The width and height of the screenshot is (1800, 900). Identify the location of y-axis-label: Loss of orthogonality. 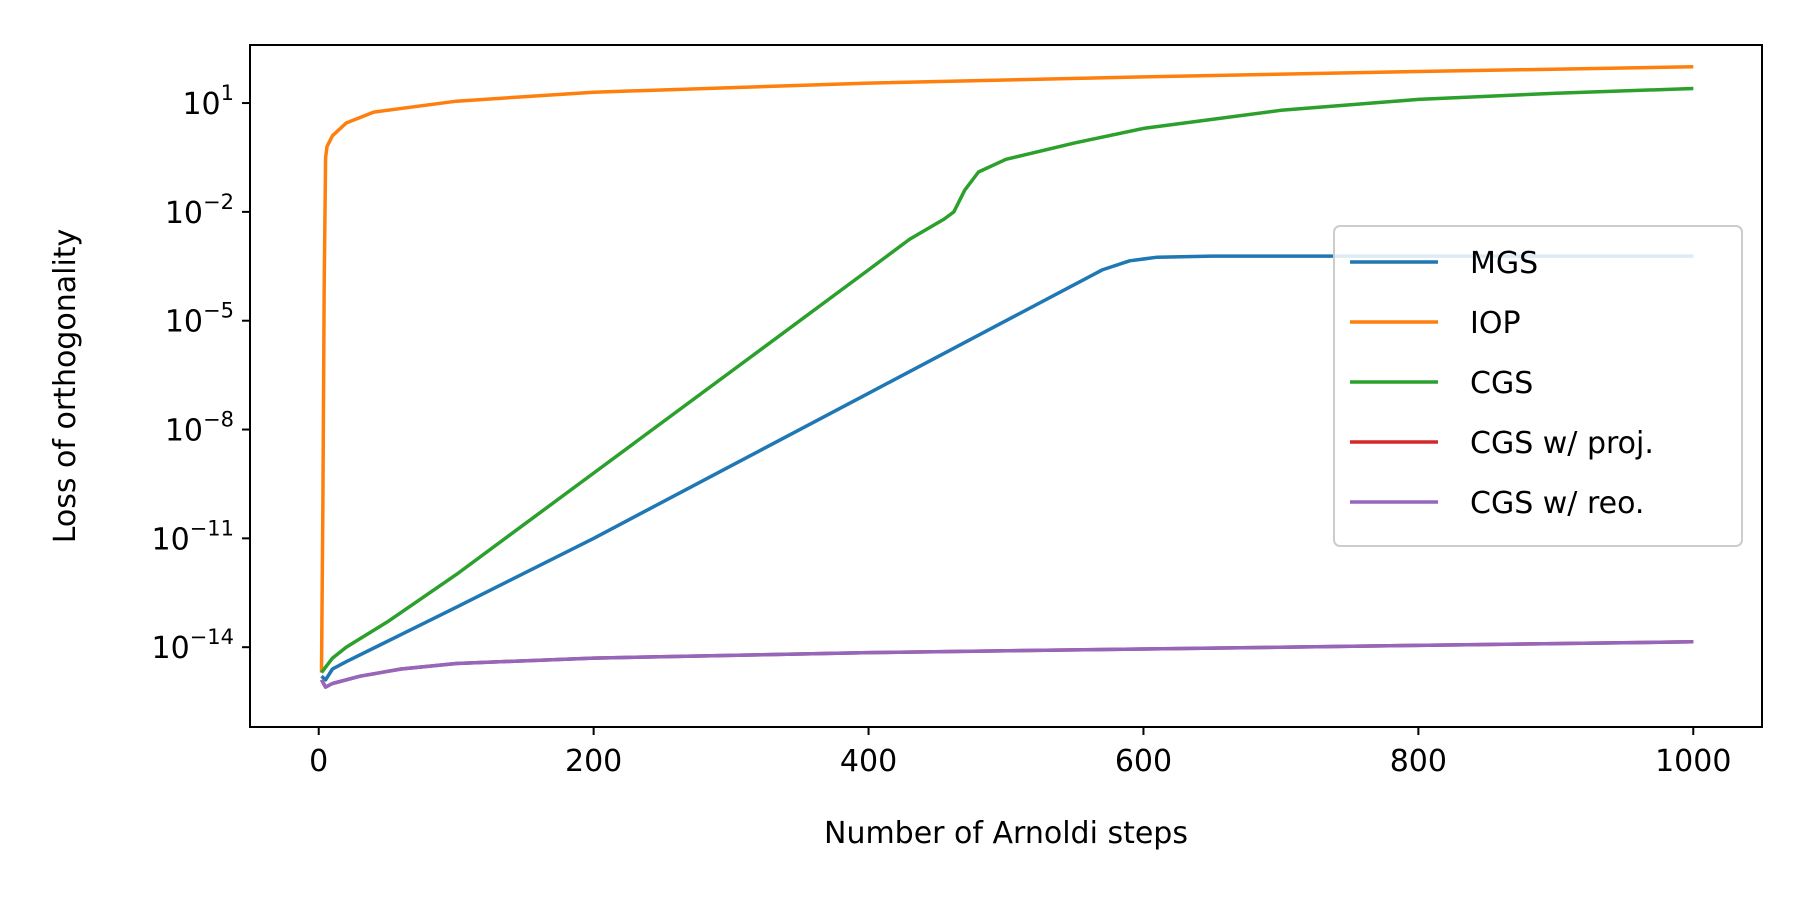
(65, 386).